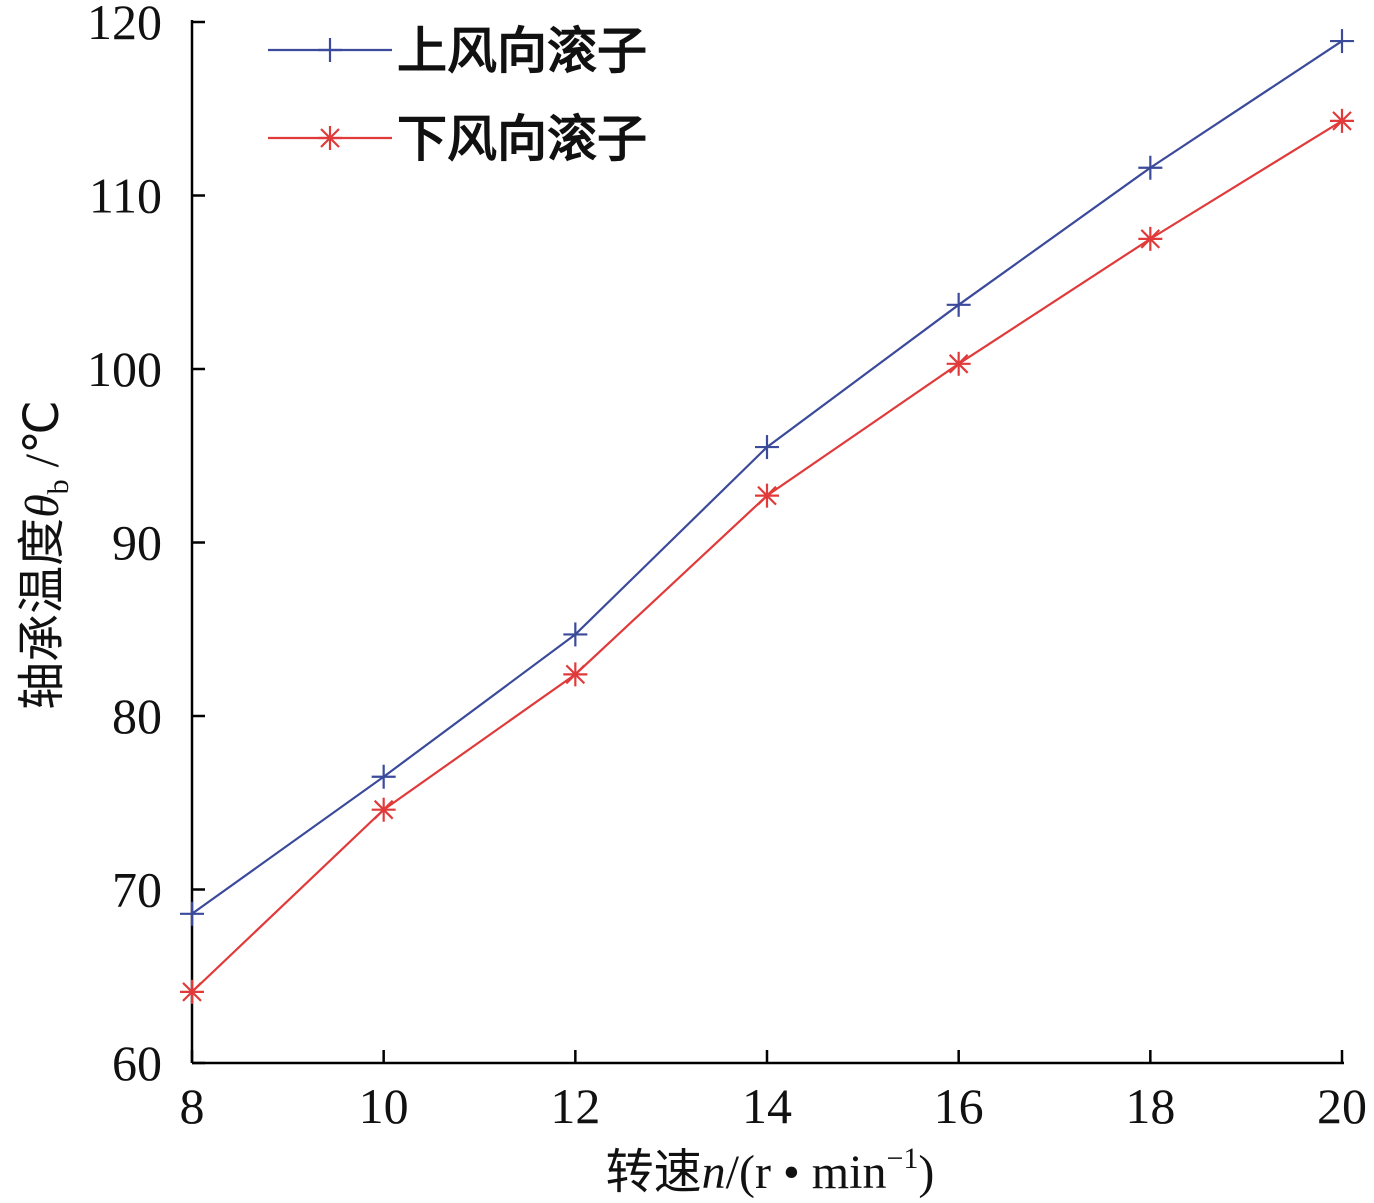 The height and width of the screenshot is (1203, 1374). I want to click on y-axis-label-unit: /℃, so click(42, 439).